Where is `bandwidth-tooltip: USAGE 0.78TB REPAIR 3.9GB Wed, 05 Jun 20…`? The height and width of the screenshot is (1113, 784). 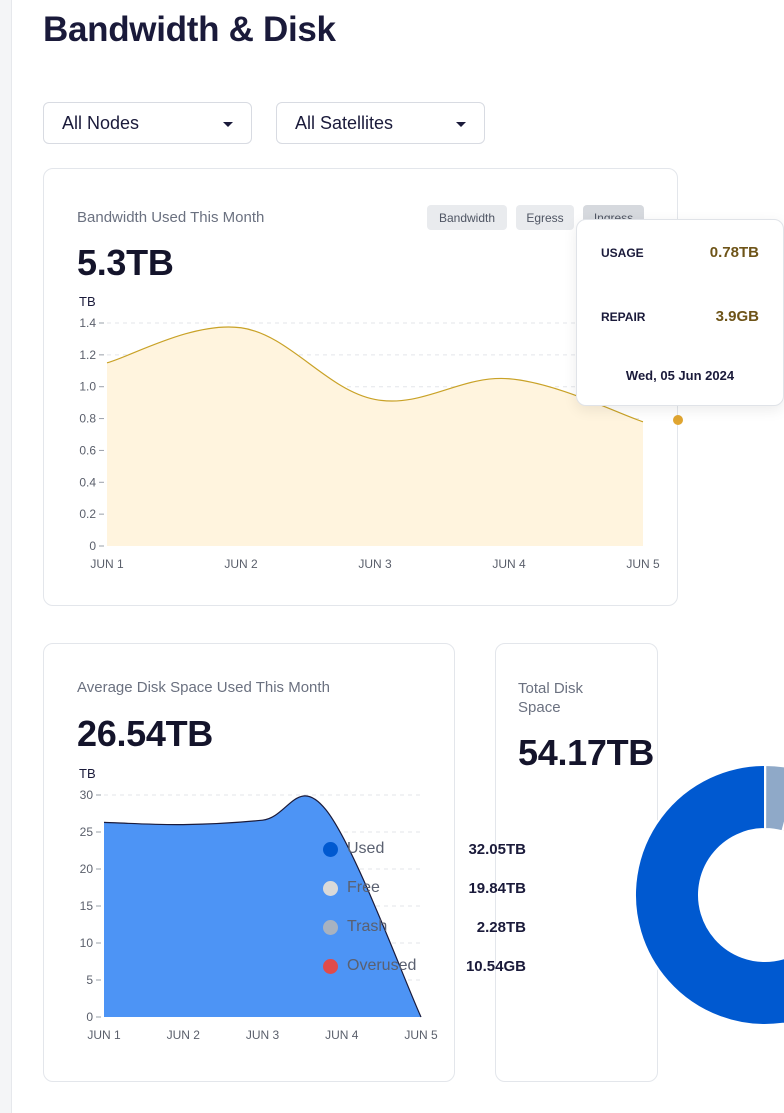
bandwidth-tooltip: USAGE 0.78TB REPAIR 3.9GB Wed, 05 Jun 20… is located at coordinates (680, 312).